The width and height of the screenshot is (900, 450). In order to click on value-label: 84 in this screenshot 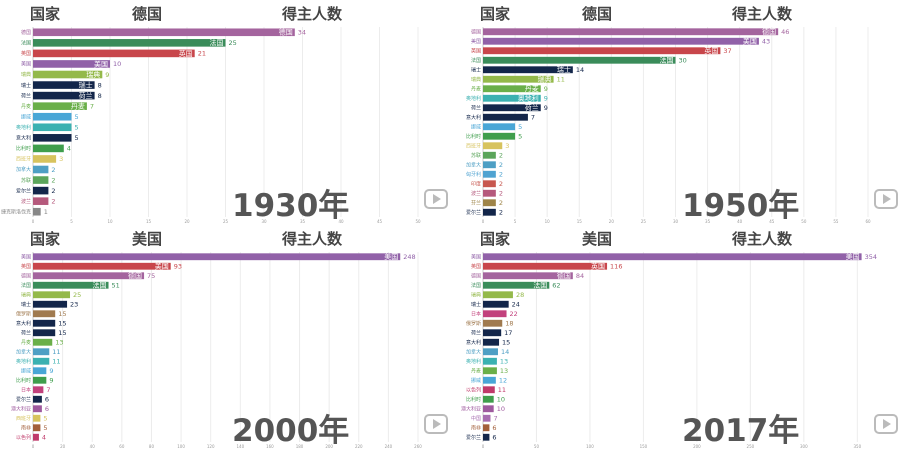, I will do `click(580, 276)`.